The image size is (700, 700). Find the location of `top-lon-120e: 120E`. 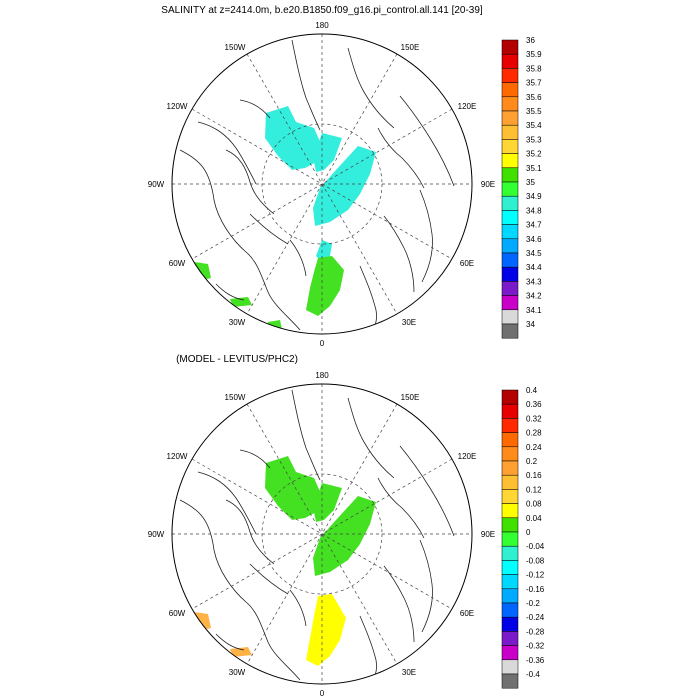

top-lon-120e: 120E is located at coordinates (467, 106).